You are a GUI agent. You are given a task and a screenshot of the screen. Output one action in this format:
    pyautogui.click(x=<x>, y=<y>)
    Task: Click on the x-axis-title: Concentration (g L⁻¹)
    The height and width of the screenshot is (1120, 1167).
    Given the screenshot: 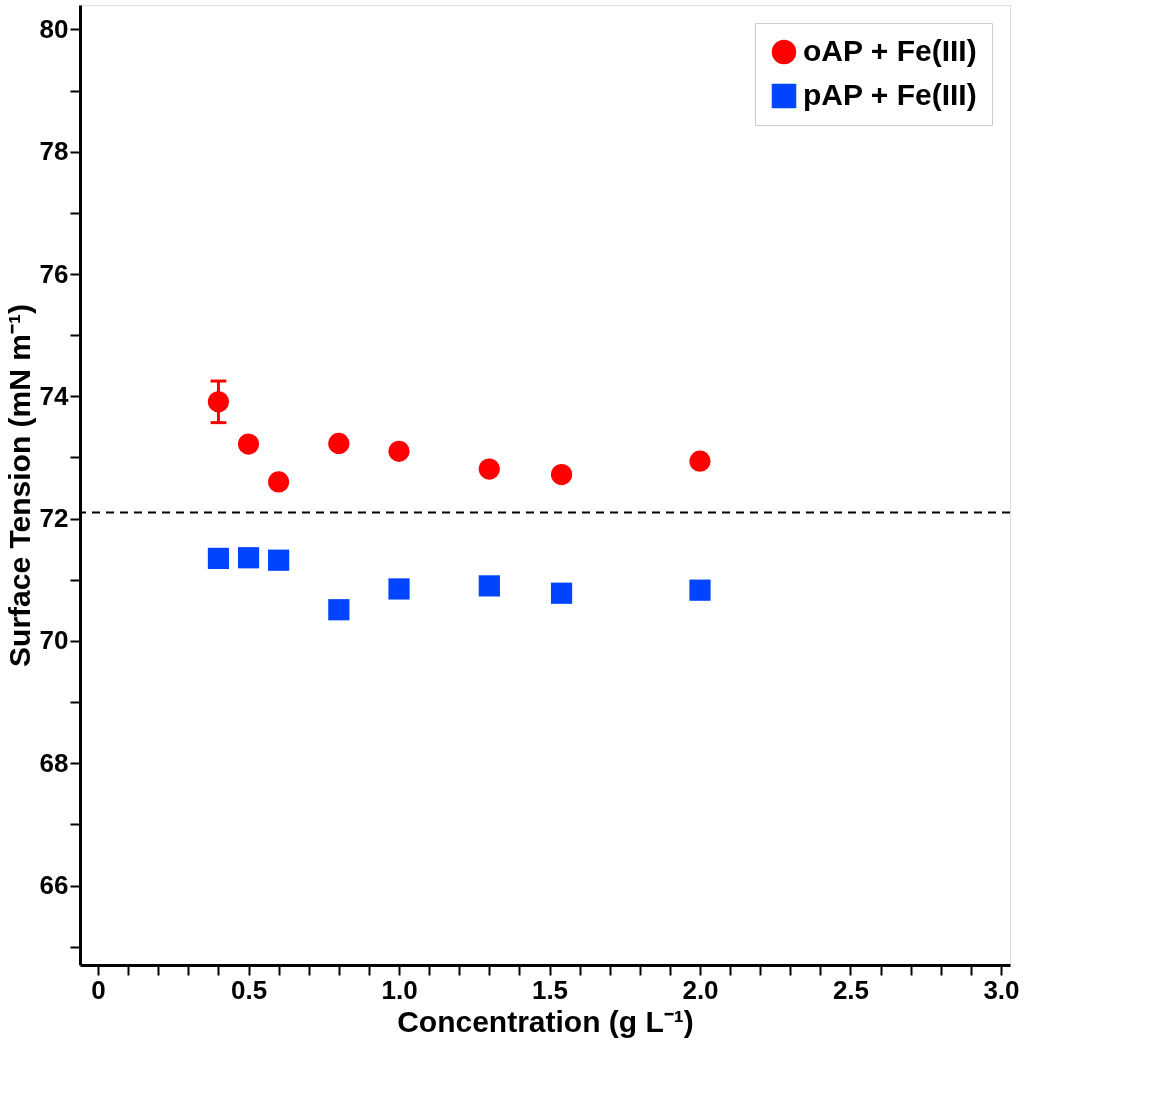 What is the action you would take?
    pyautogui.click(x=545, y=1021)
    